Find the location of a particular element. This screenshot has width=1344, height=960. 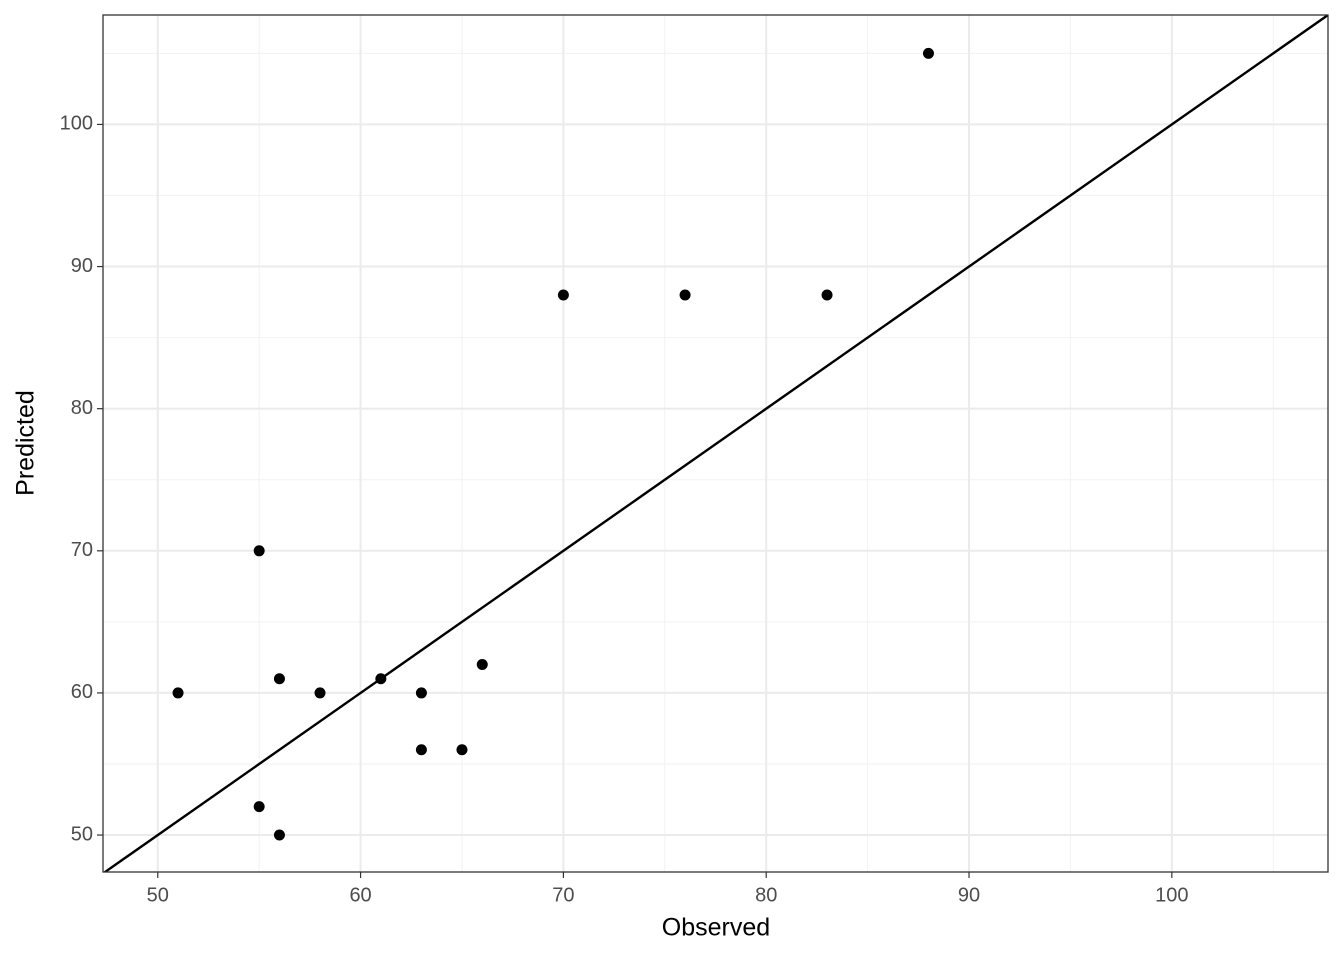

x-tick-label: 70 is located at coordinates (563, 895).